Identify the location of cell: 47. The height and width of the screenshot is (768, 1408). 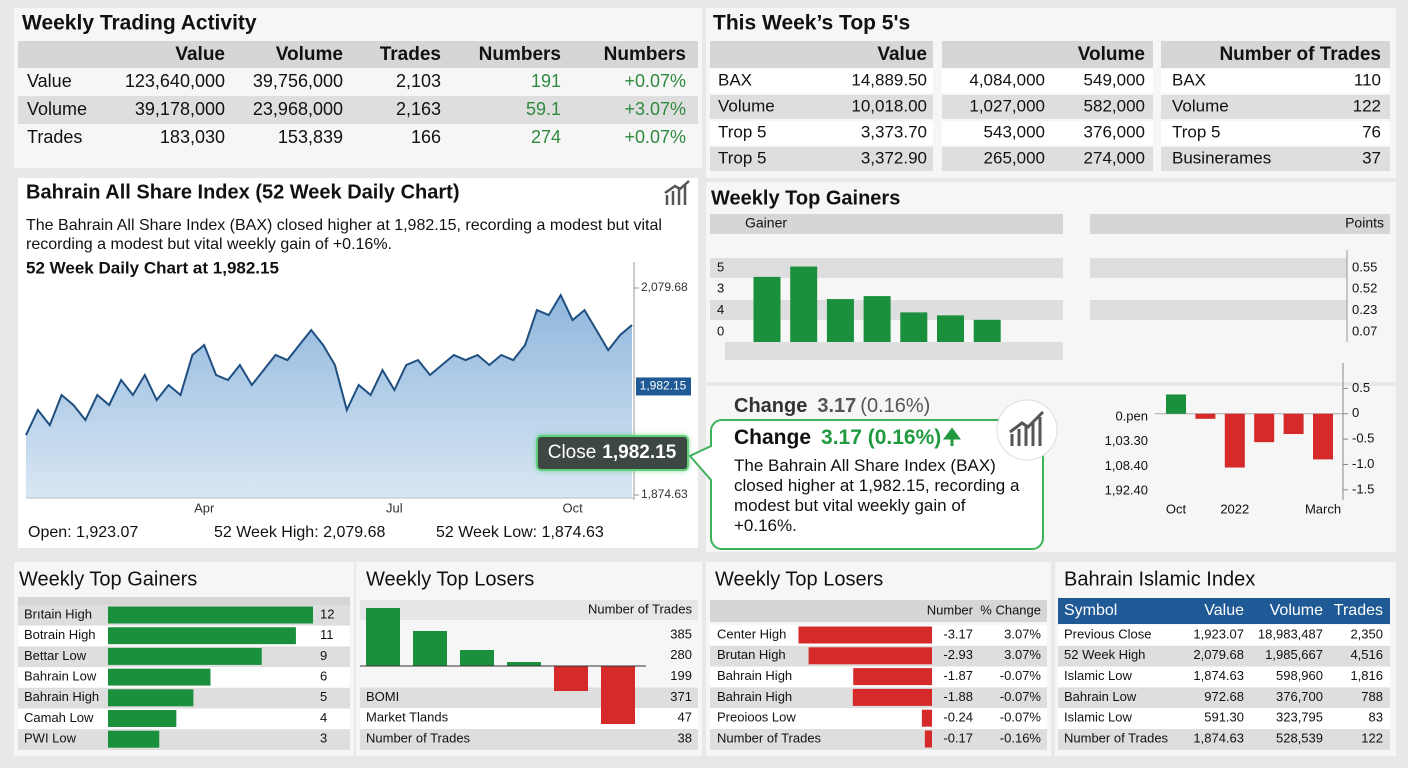
(685, 717).